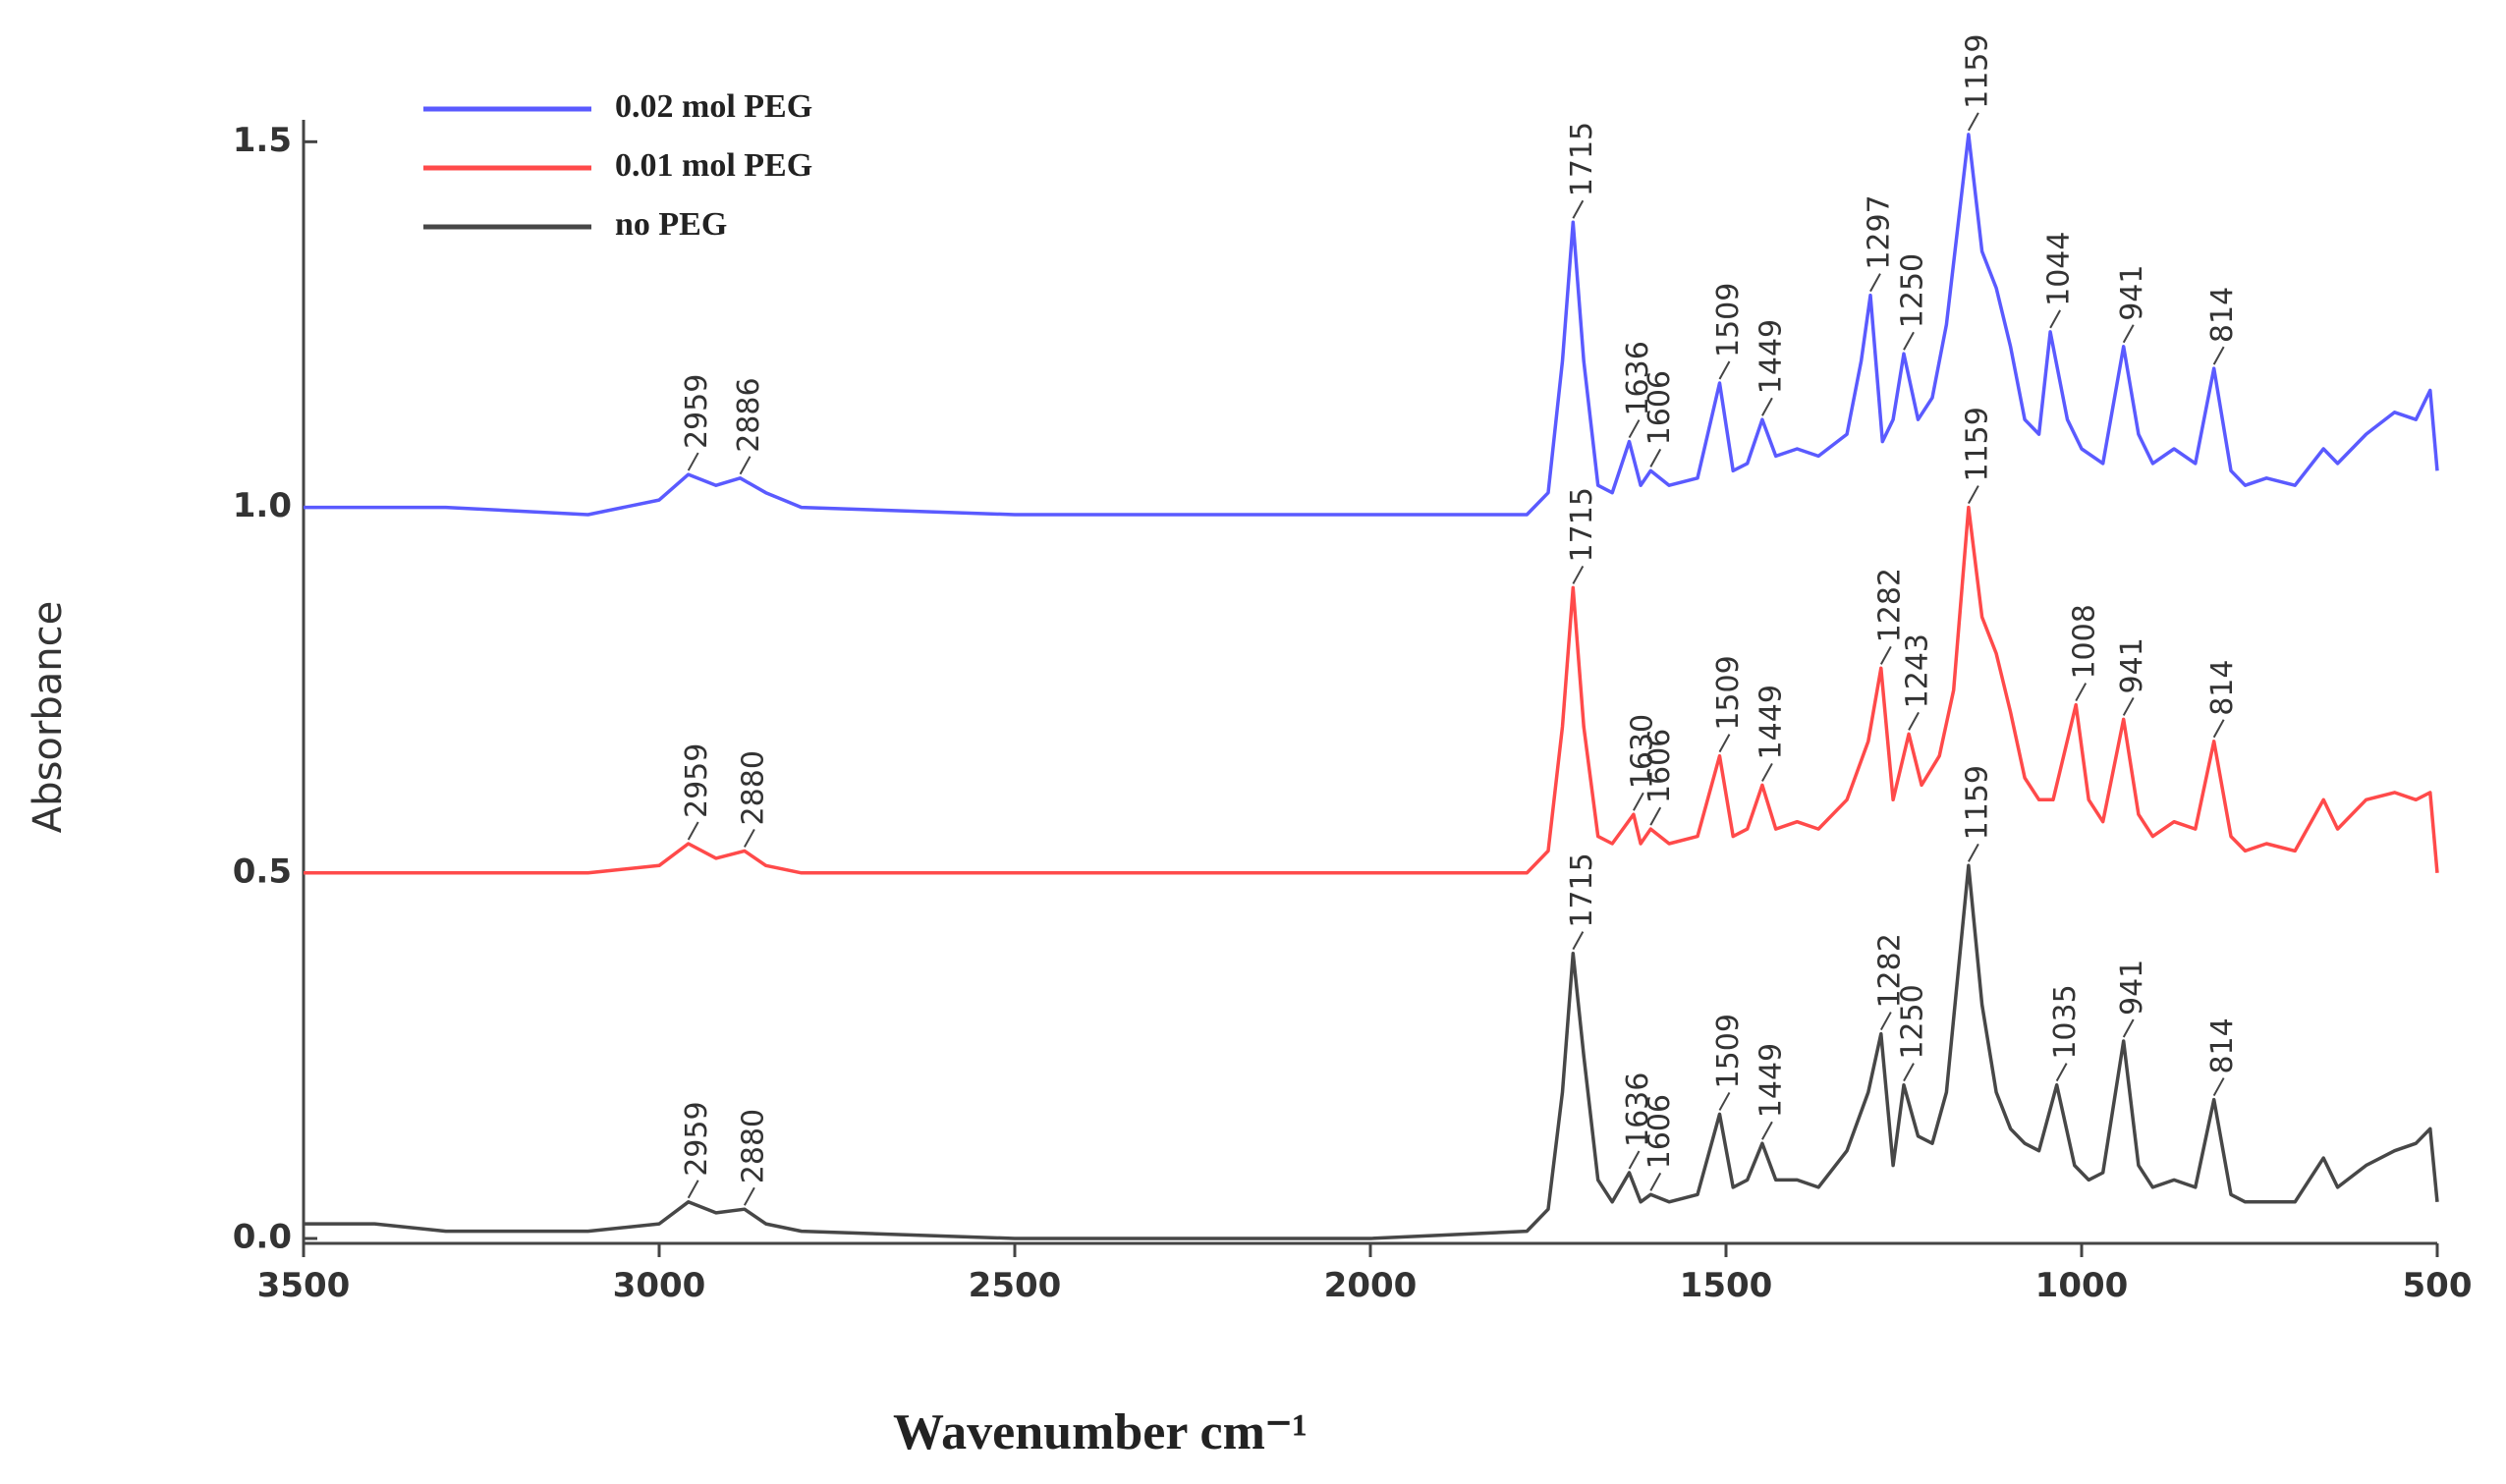  What do you see at coordinates (1100, 1432) in the screenshot?
I see `x-axis-label: Wavenumber cm⁻¹` at bounding box center [1100, 1432].